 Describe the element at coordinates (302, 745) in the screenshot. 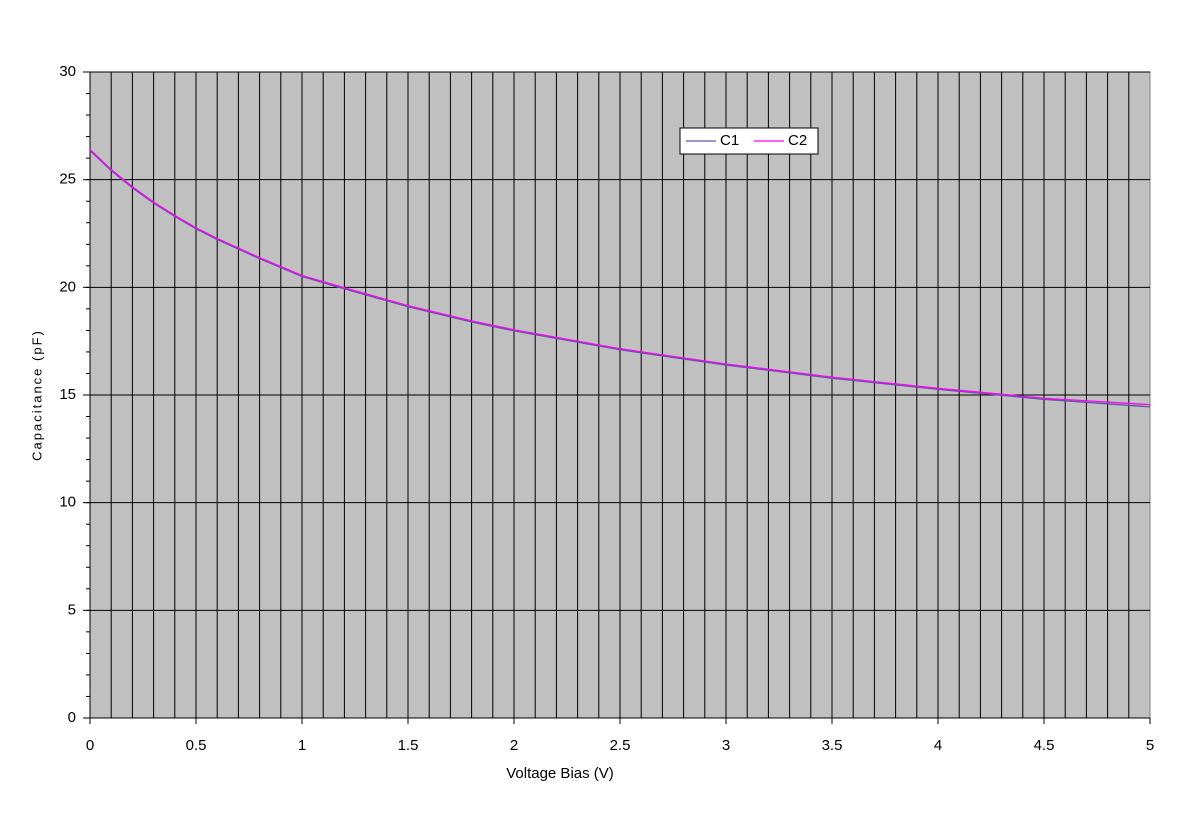

I see `x-tick-label: 1` at that location.